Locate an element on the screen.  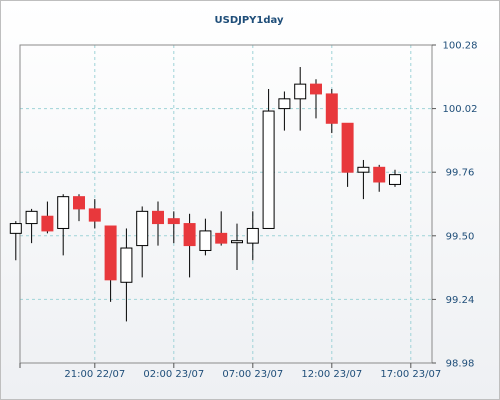
y-tick-label: 100.28 is located at coordinates (460, 46).